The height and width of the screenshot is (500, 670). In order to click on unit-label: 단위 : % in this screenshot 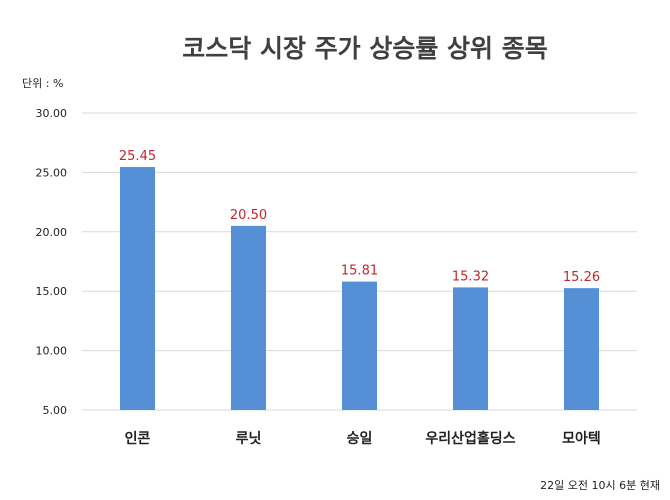, I will do `click(42, 83)`.